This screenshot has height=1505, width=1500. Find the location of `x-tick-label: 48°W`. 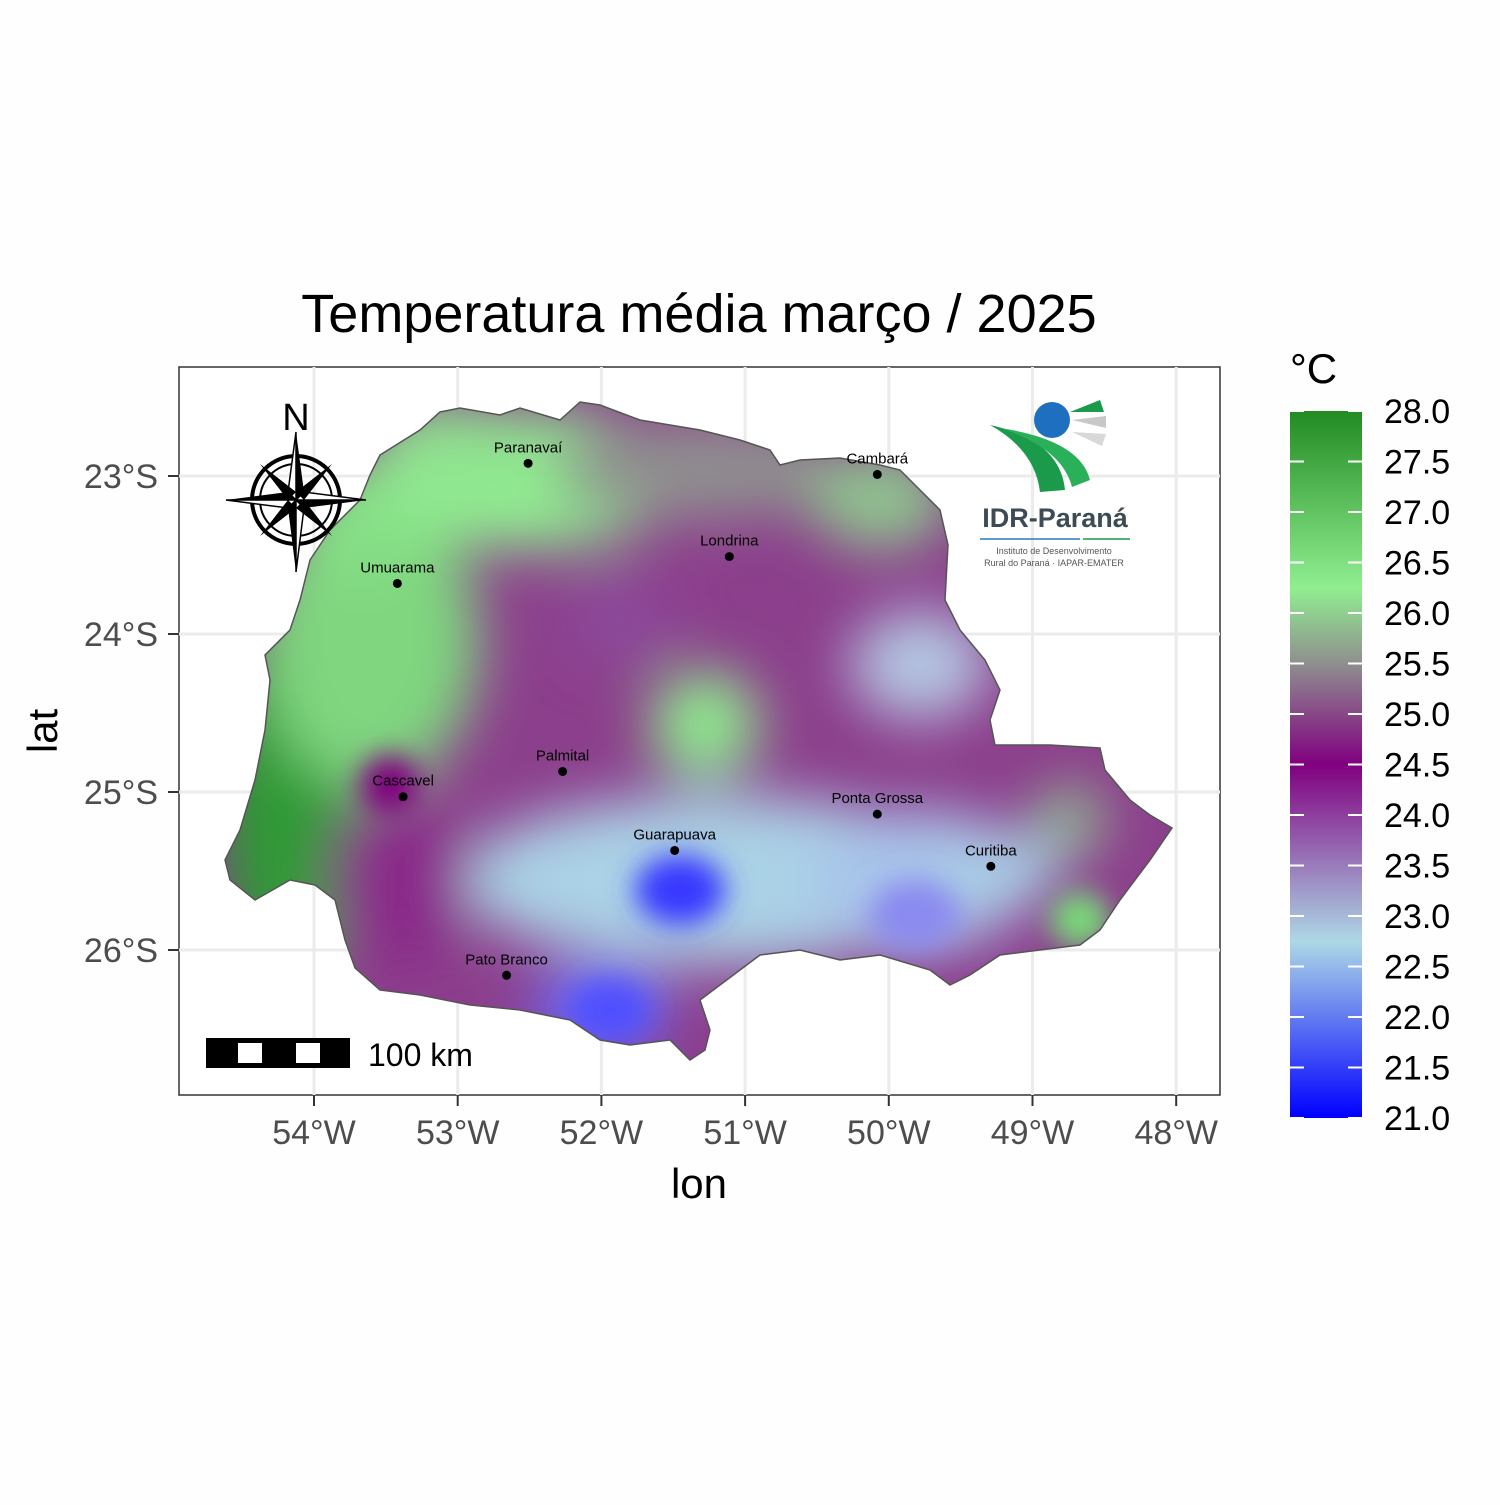

x-tick-label: 48°W is located at coordinates (1176, 1133).